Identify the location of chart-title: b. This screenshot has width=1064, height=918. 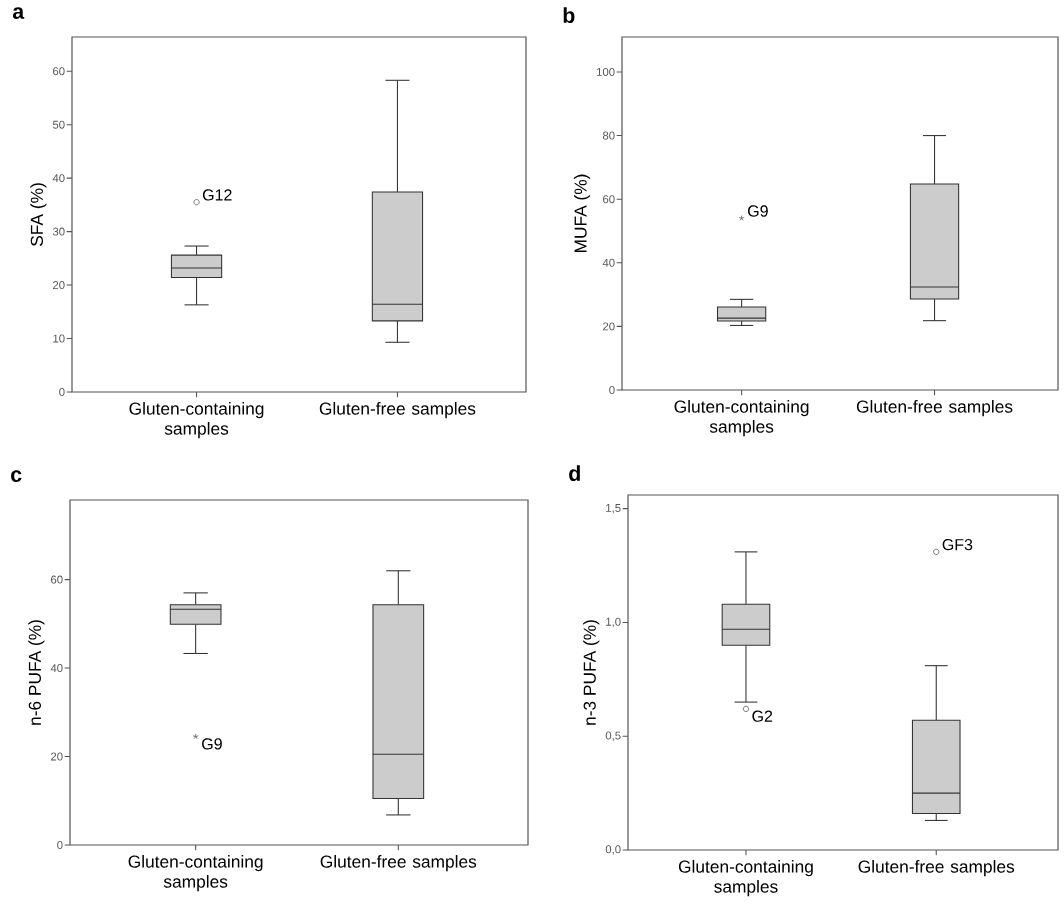
(569, 15).